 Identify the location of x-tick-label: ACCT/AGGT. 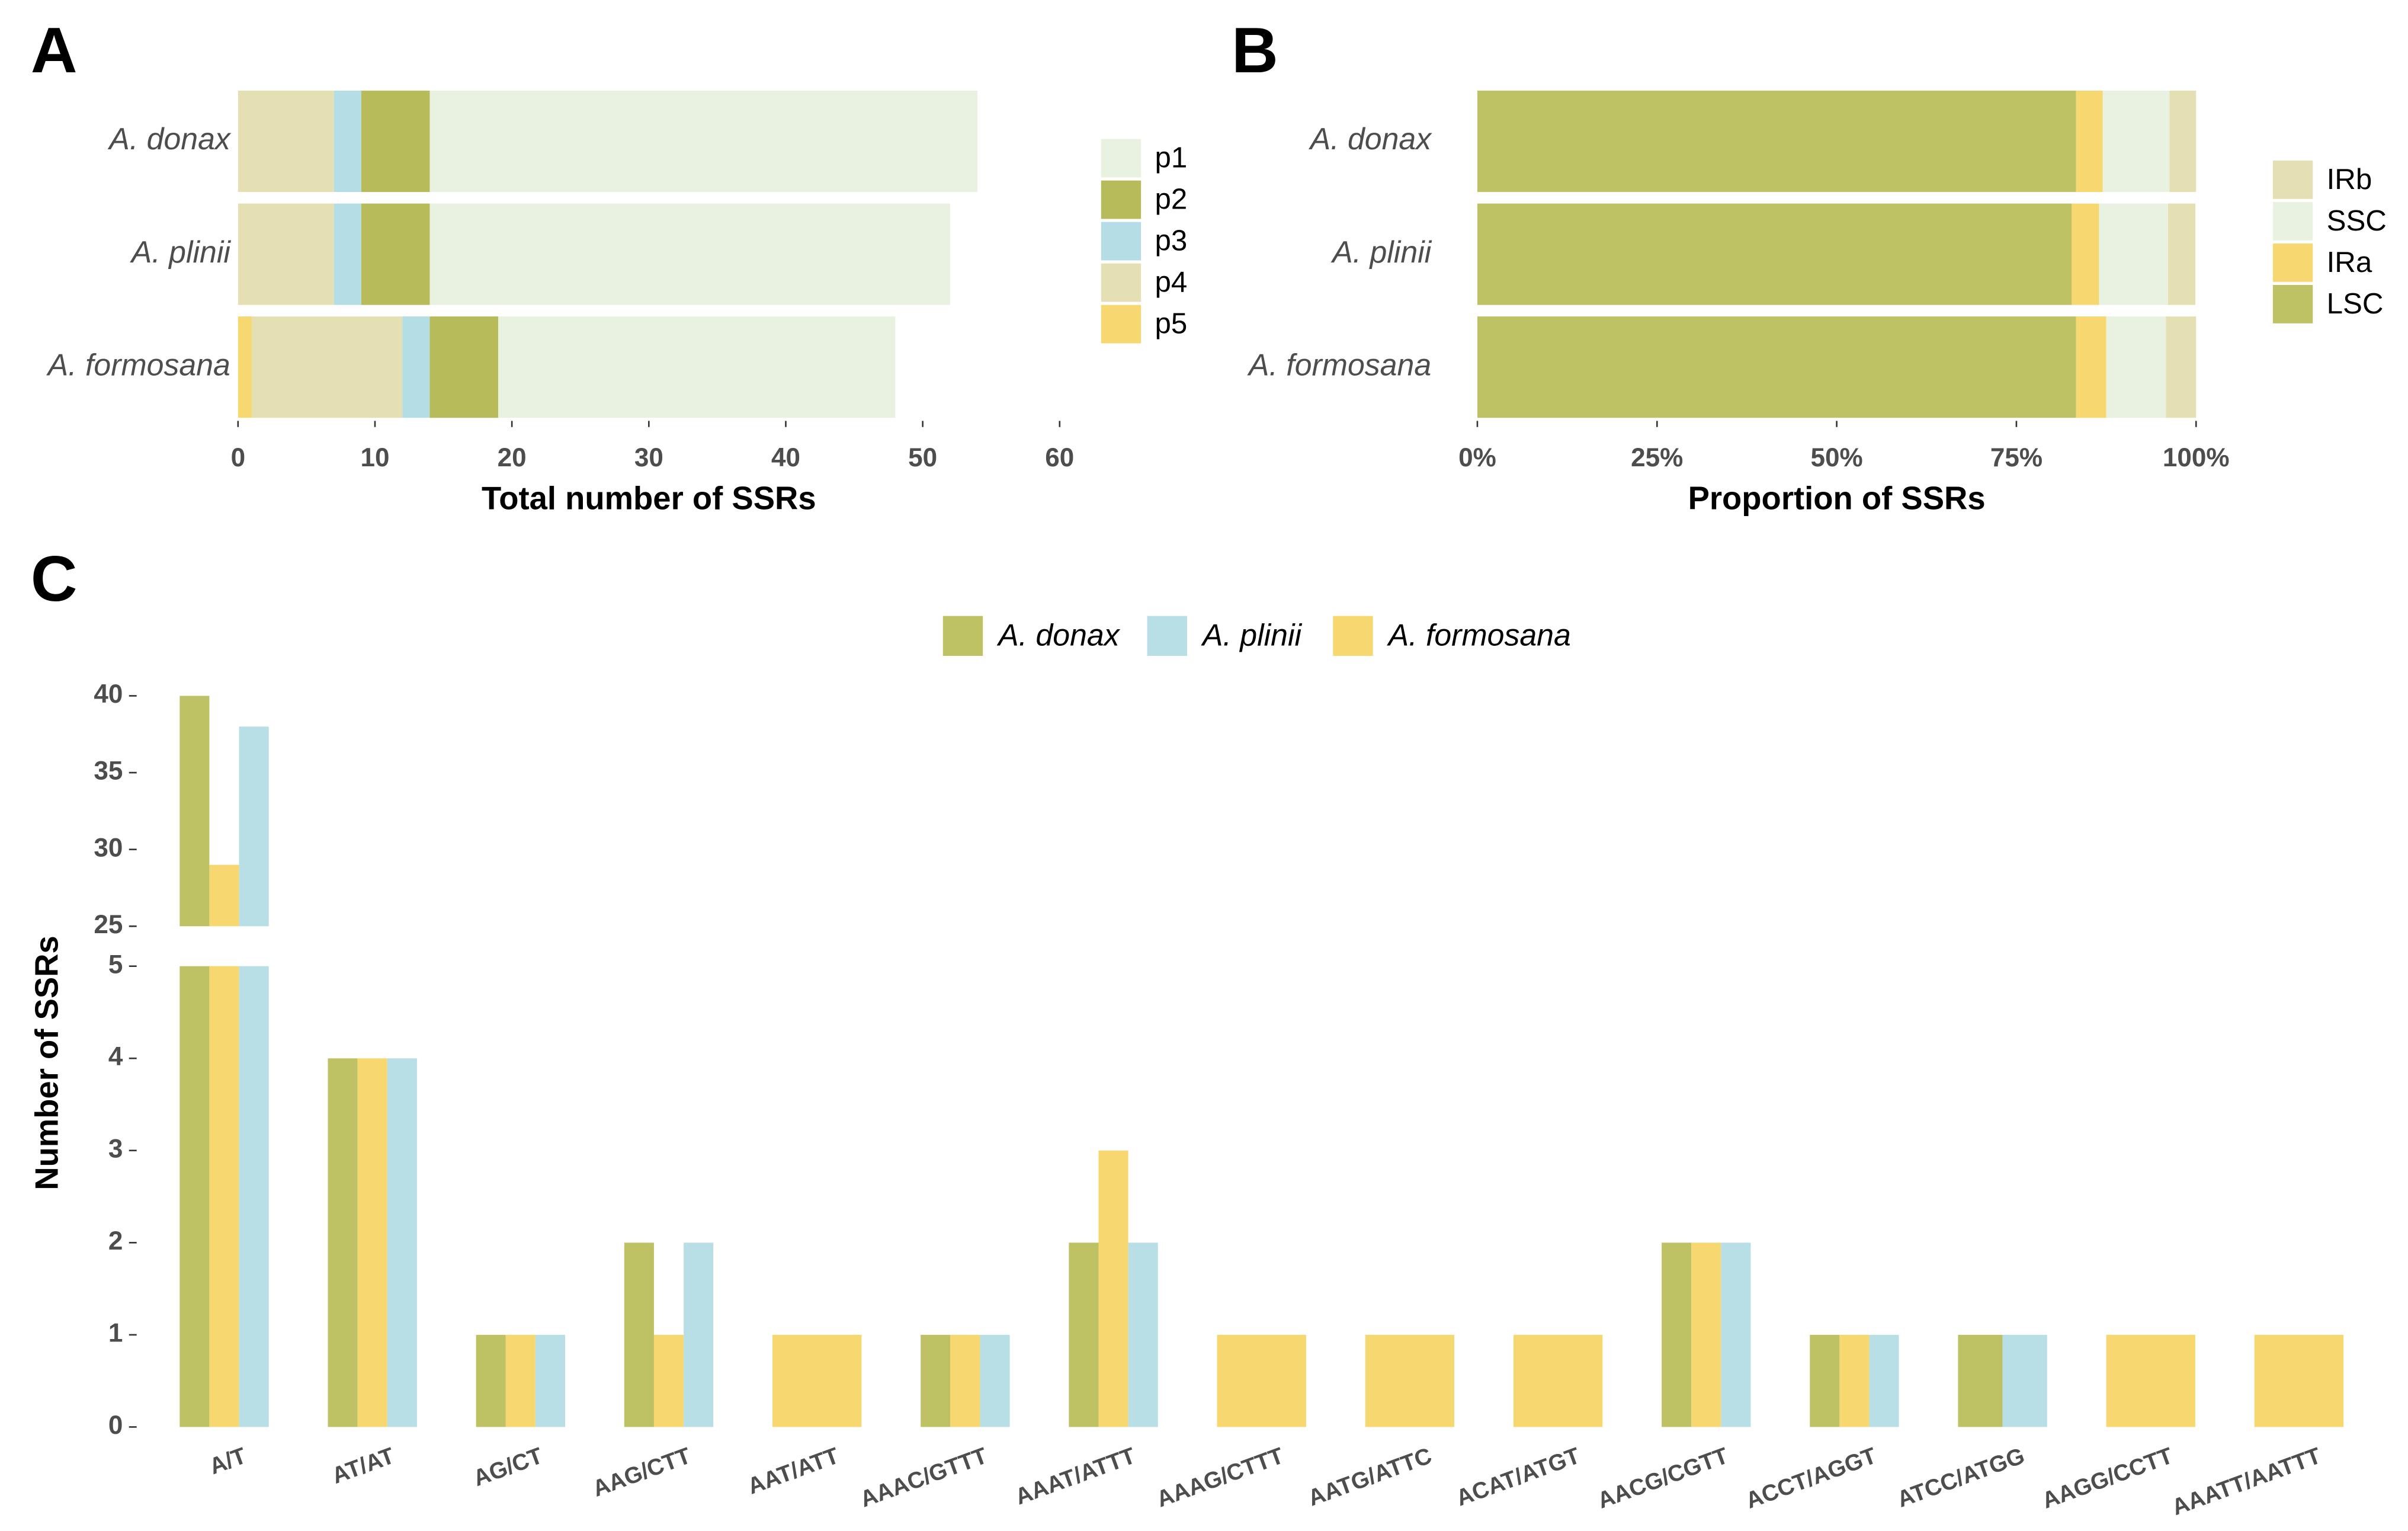
(1811, 1478).